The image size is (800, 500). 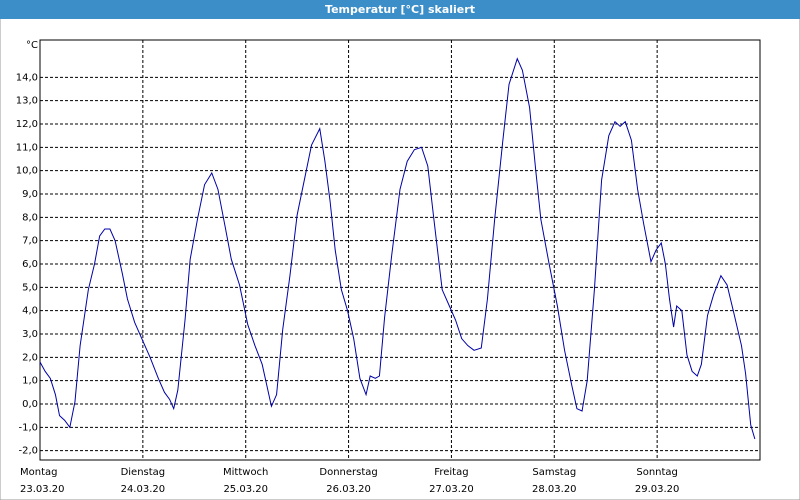 I want to click on x-tick-date: 28.03.20, so click(x=554, y=489).